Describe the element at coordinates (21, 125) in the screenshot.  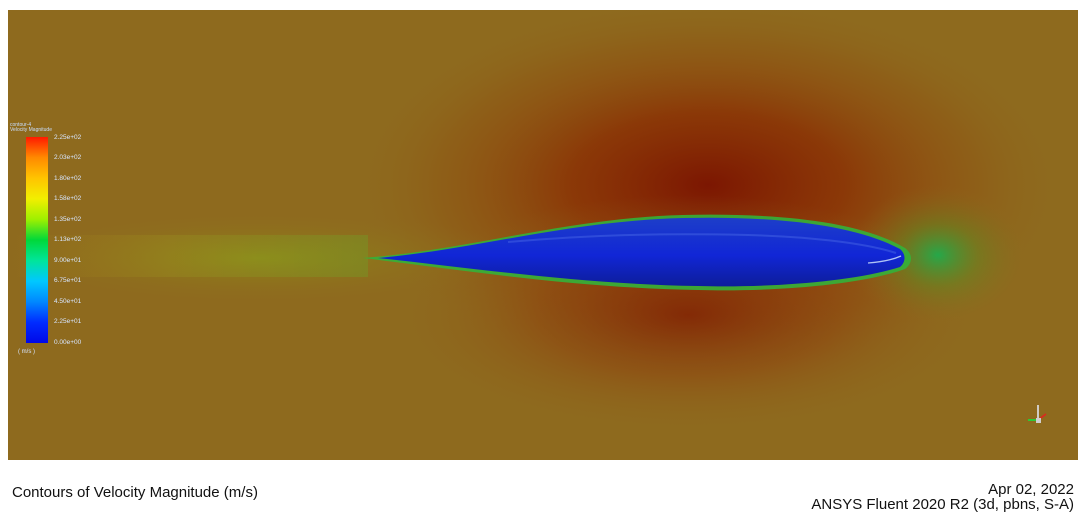
I see `legend-name: contour-4` at that location.